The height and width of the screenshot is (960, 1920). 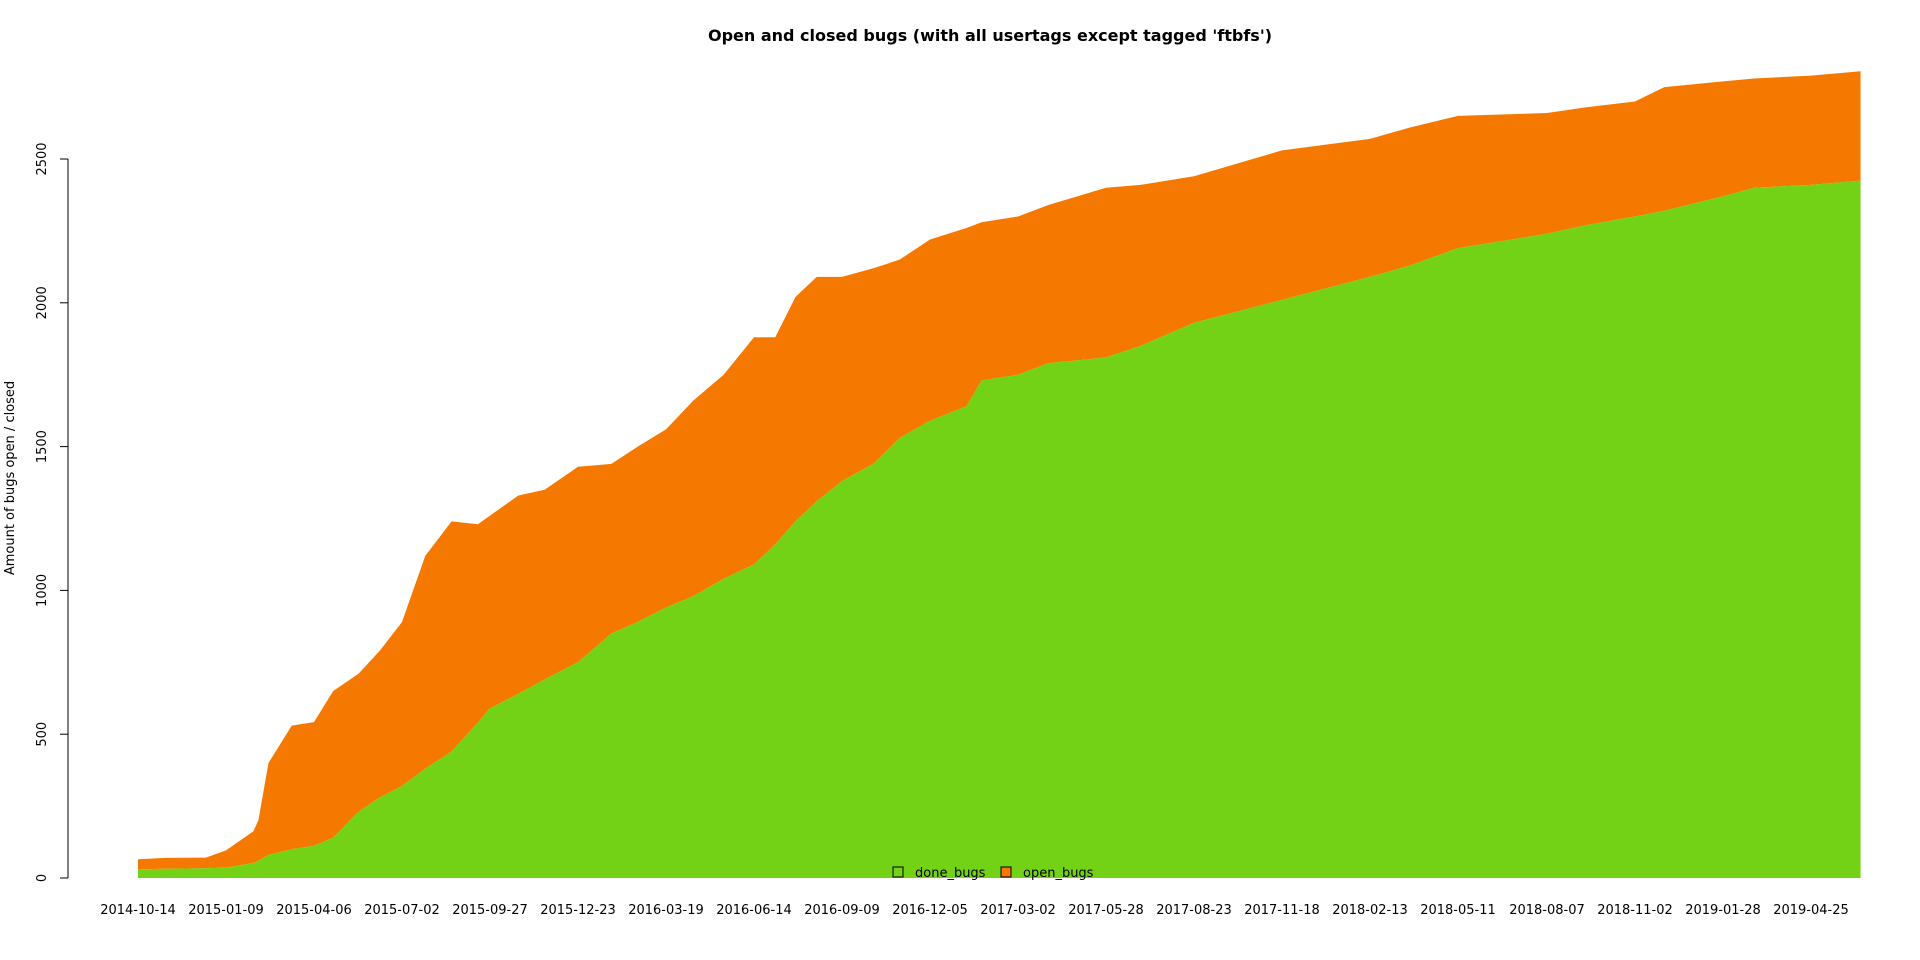 I want to click on legend-swatch-open-bugs, so click(x=1006, y=872).